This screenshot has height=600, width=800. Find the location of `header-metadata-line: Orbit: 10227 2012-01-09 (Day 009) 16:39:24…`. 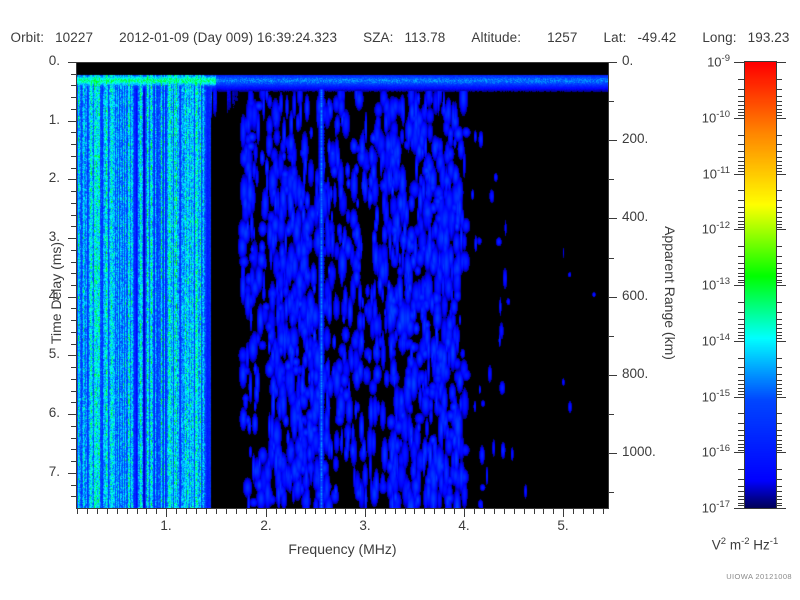

header-metadata-line: Orbit: 10227 2012-01-09 (Day 009) 16:39:24… is located at coordinates (400, 37).